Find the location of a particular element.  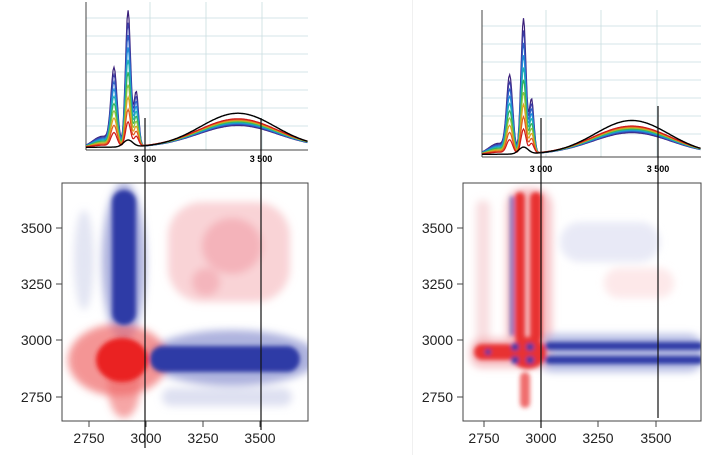

right-map-y-tick-label-2750: 2750 is located at coordinates (437, 397).